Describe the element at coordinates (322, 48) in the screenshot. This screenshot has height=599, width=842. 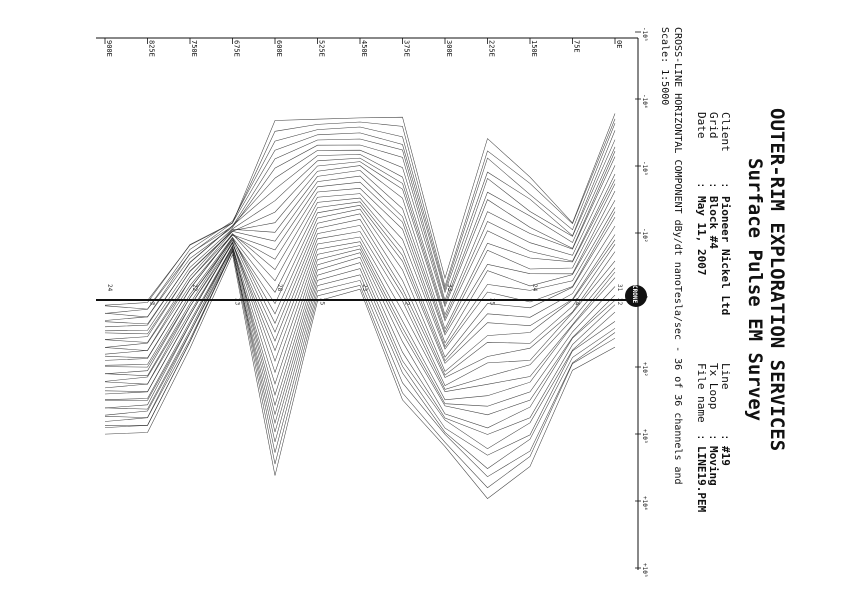
I see `x-tick-label: 525E` at that location.